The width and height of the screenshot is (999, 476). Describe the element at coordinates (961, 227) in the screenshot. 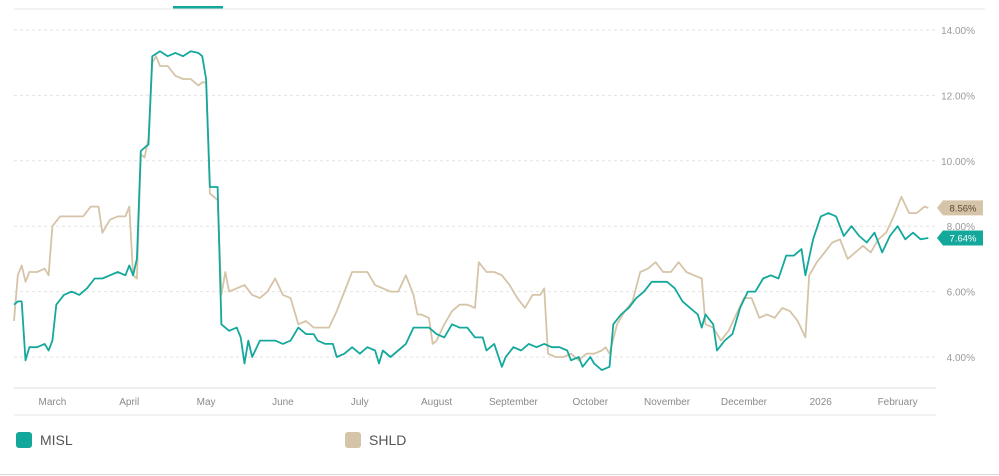

I see `y-tick-label: 8.00%` at that location.